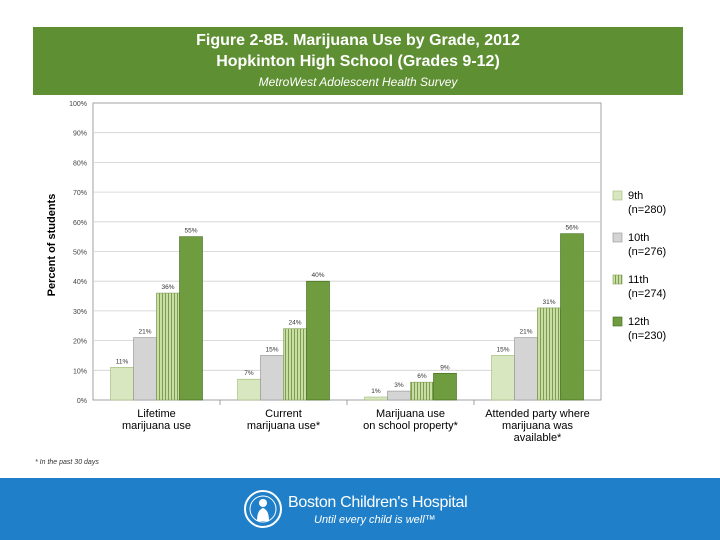 The height and width of the screenshot is (540, 720). Describe the element at coordinates (317, 275) in the screenshot. I see `data-label: 40%` at that location.